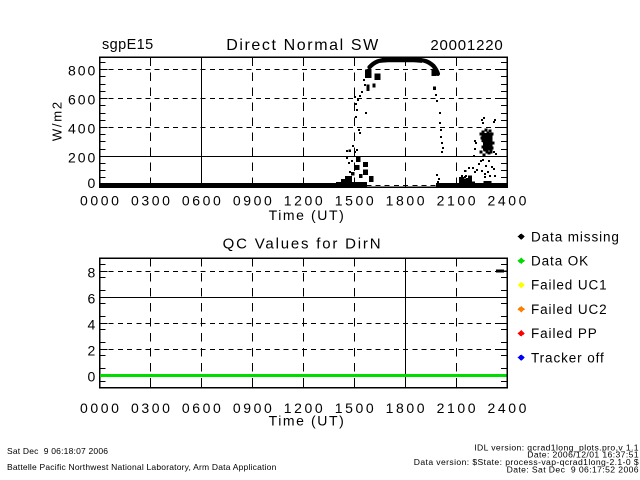 This screenshot has width=640, height=480. What do you see at coordinates (303, 45) in the screenshot?
I see `svg-text: Direct Normal SW` at bounding box center [303, 45].